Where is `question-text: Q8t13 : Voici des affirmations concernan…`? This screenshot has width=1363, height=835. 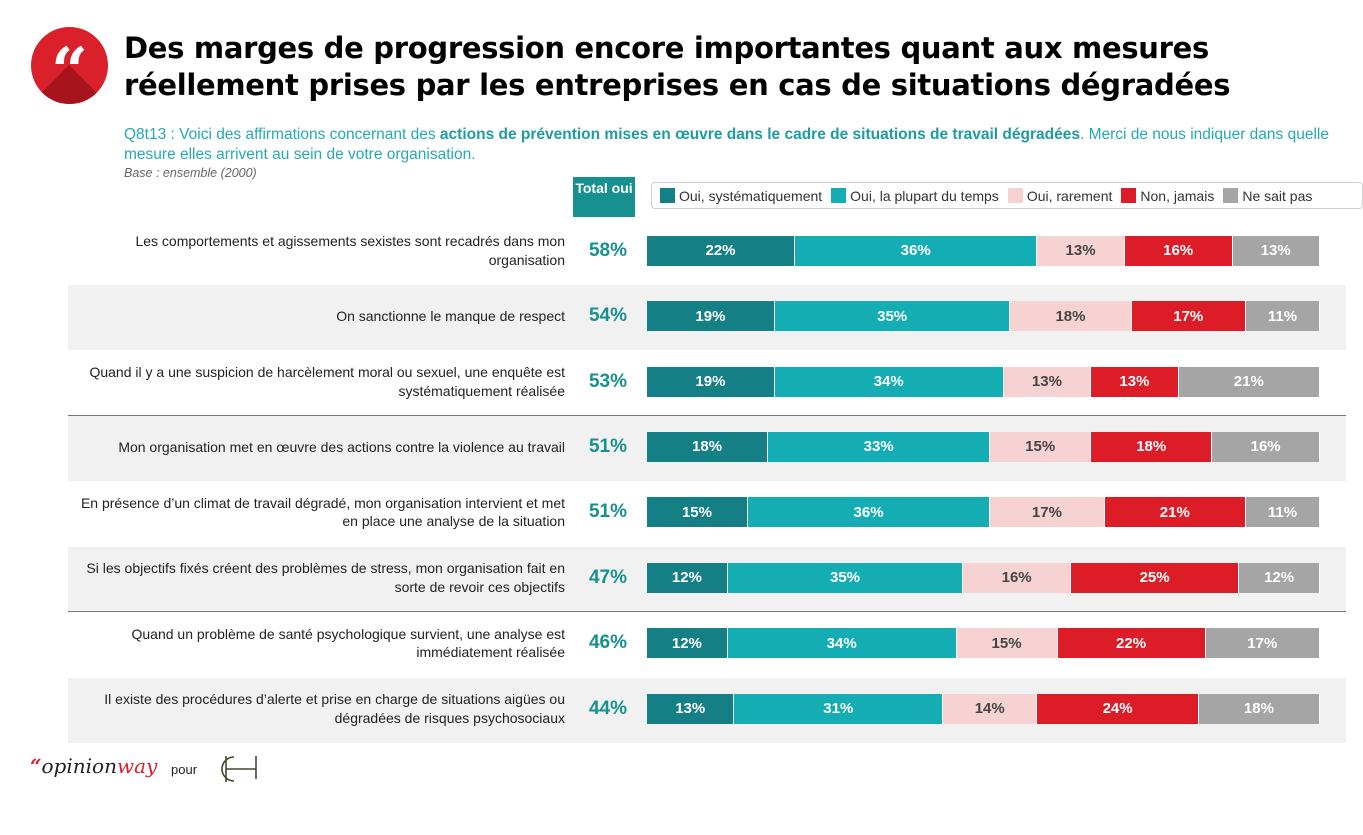 question-text: Q8t13 : Voici des affirmations concernan… is located at coordinates (739, 145).